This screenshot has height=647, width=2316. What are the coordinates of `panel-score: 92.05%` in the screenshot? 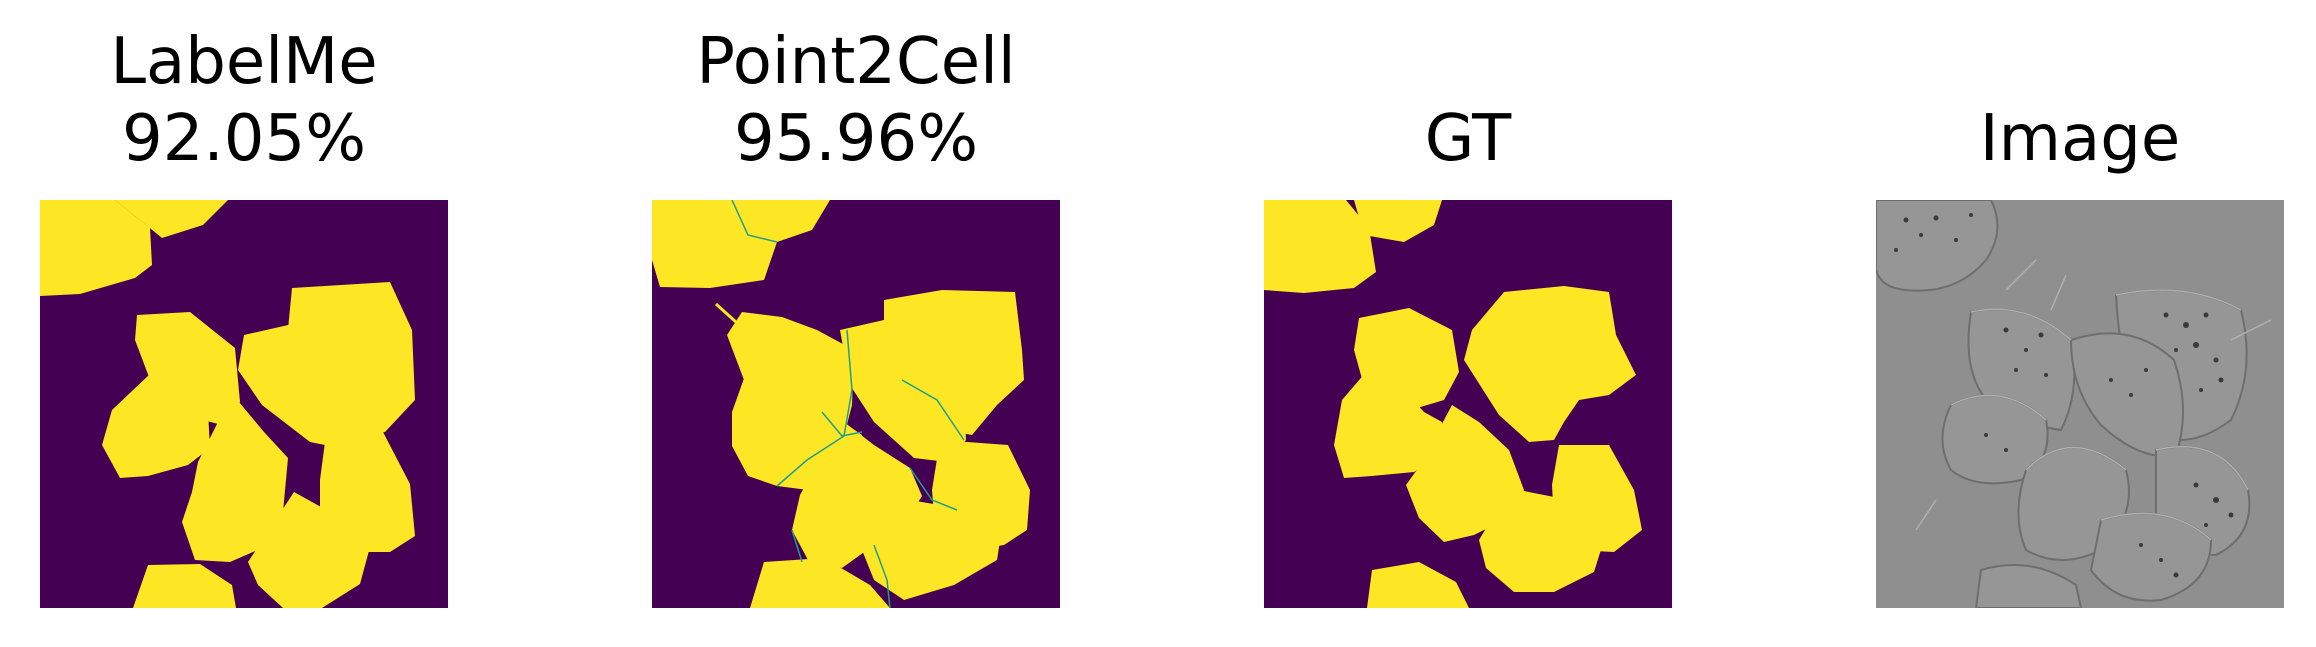 It's located at (244, 139).